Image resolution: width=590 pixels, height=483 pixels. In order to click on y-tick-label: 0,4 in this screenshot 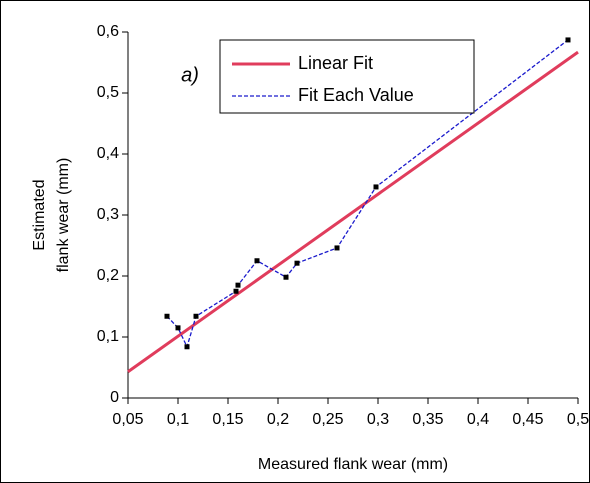, I will do `click(108, 153)`.